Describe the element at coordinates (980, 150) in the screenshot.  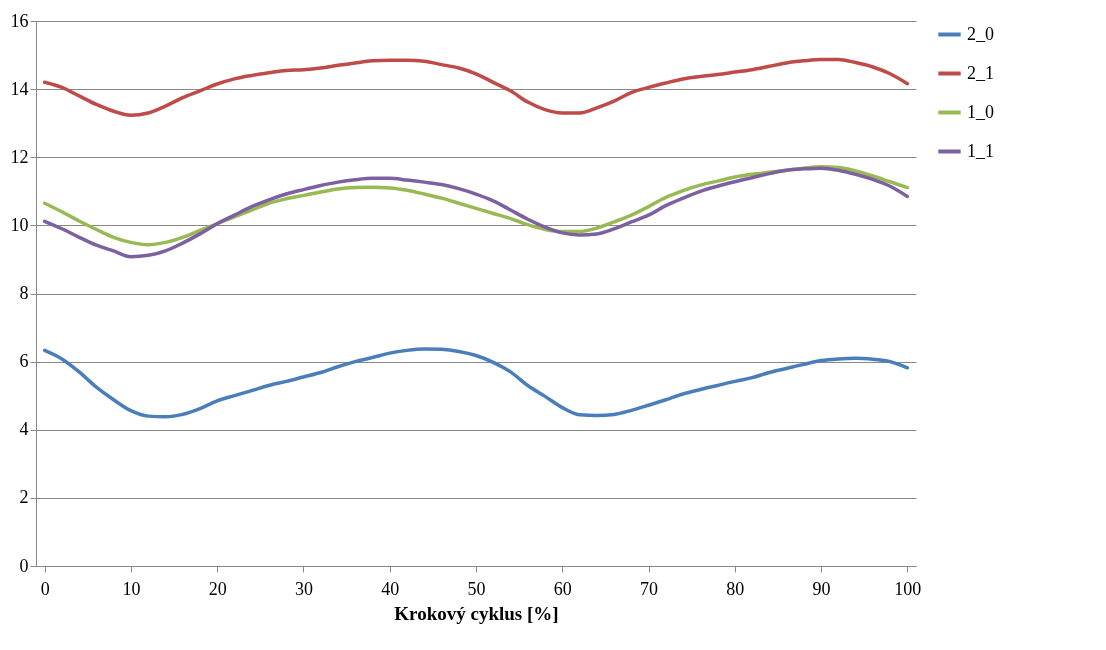
I see `legend-label: 1_1` at that location.